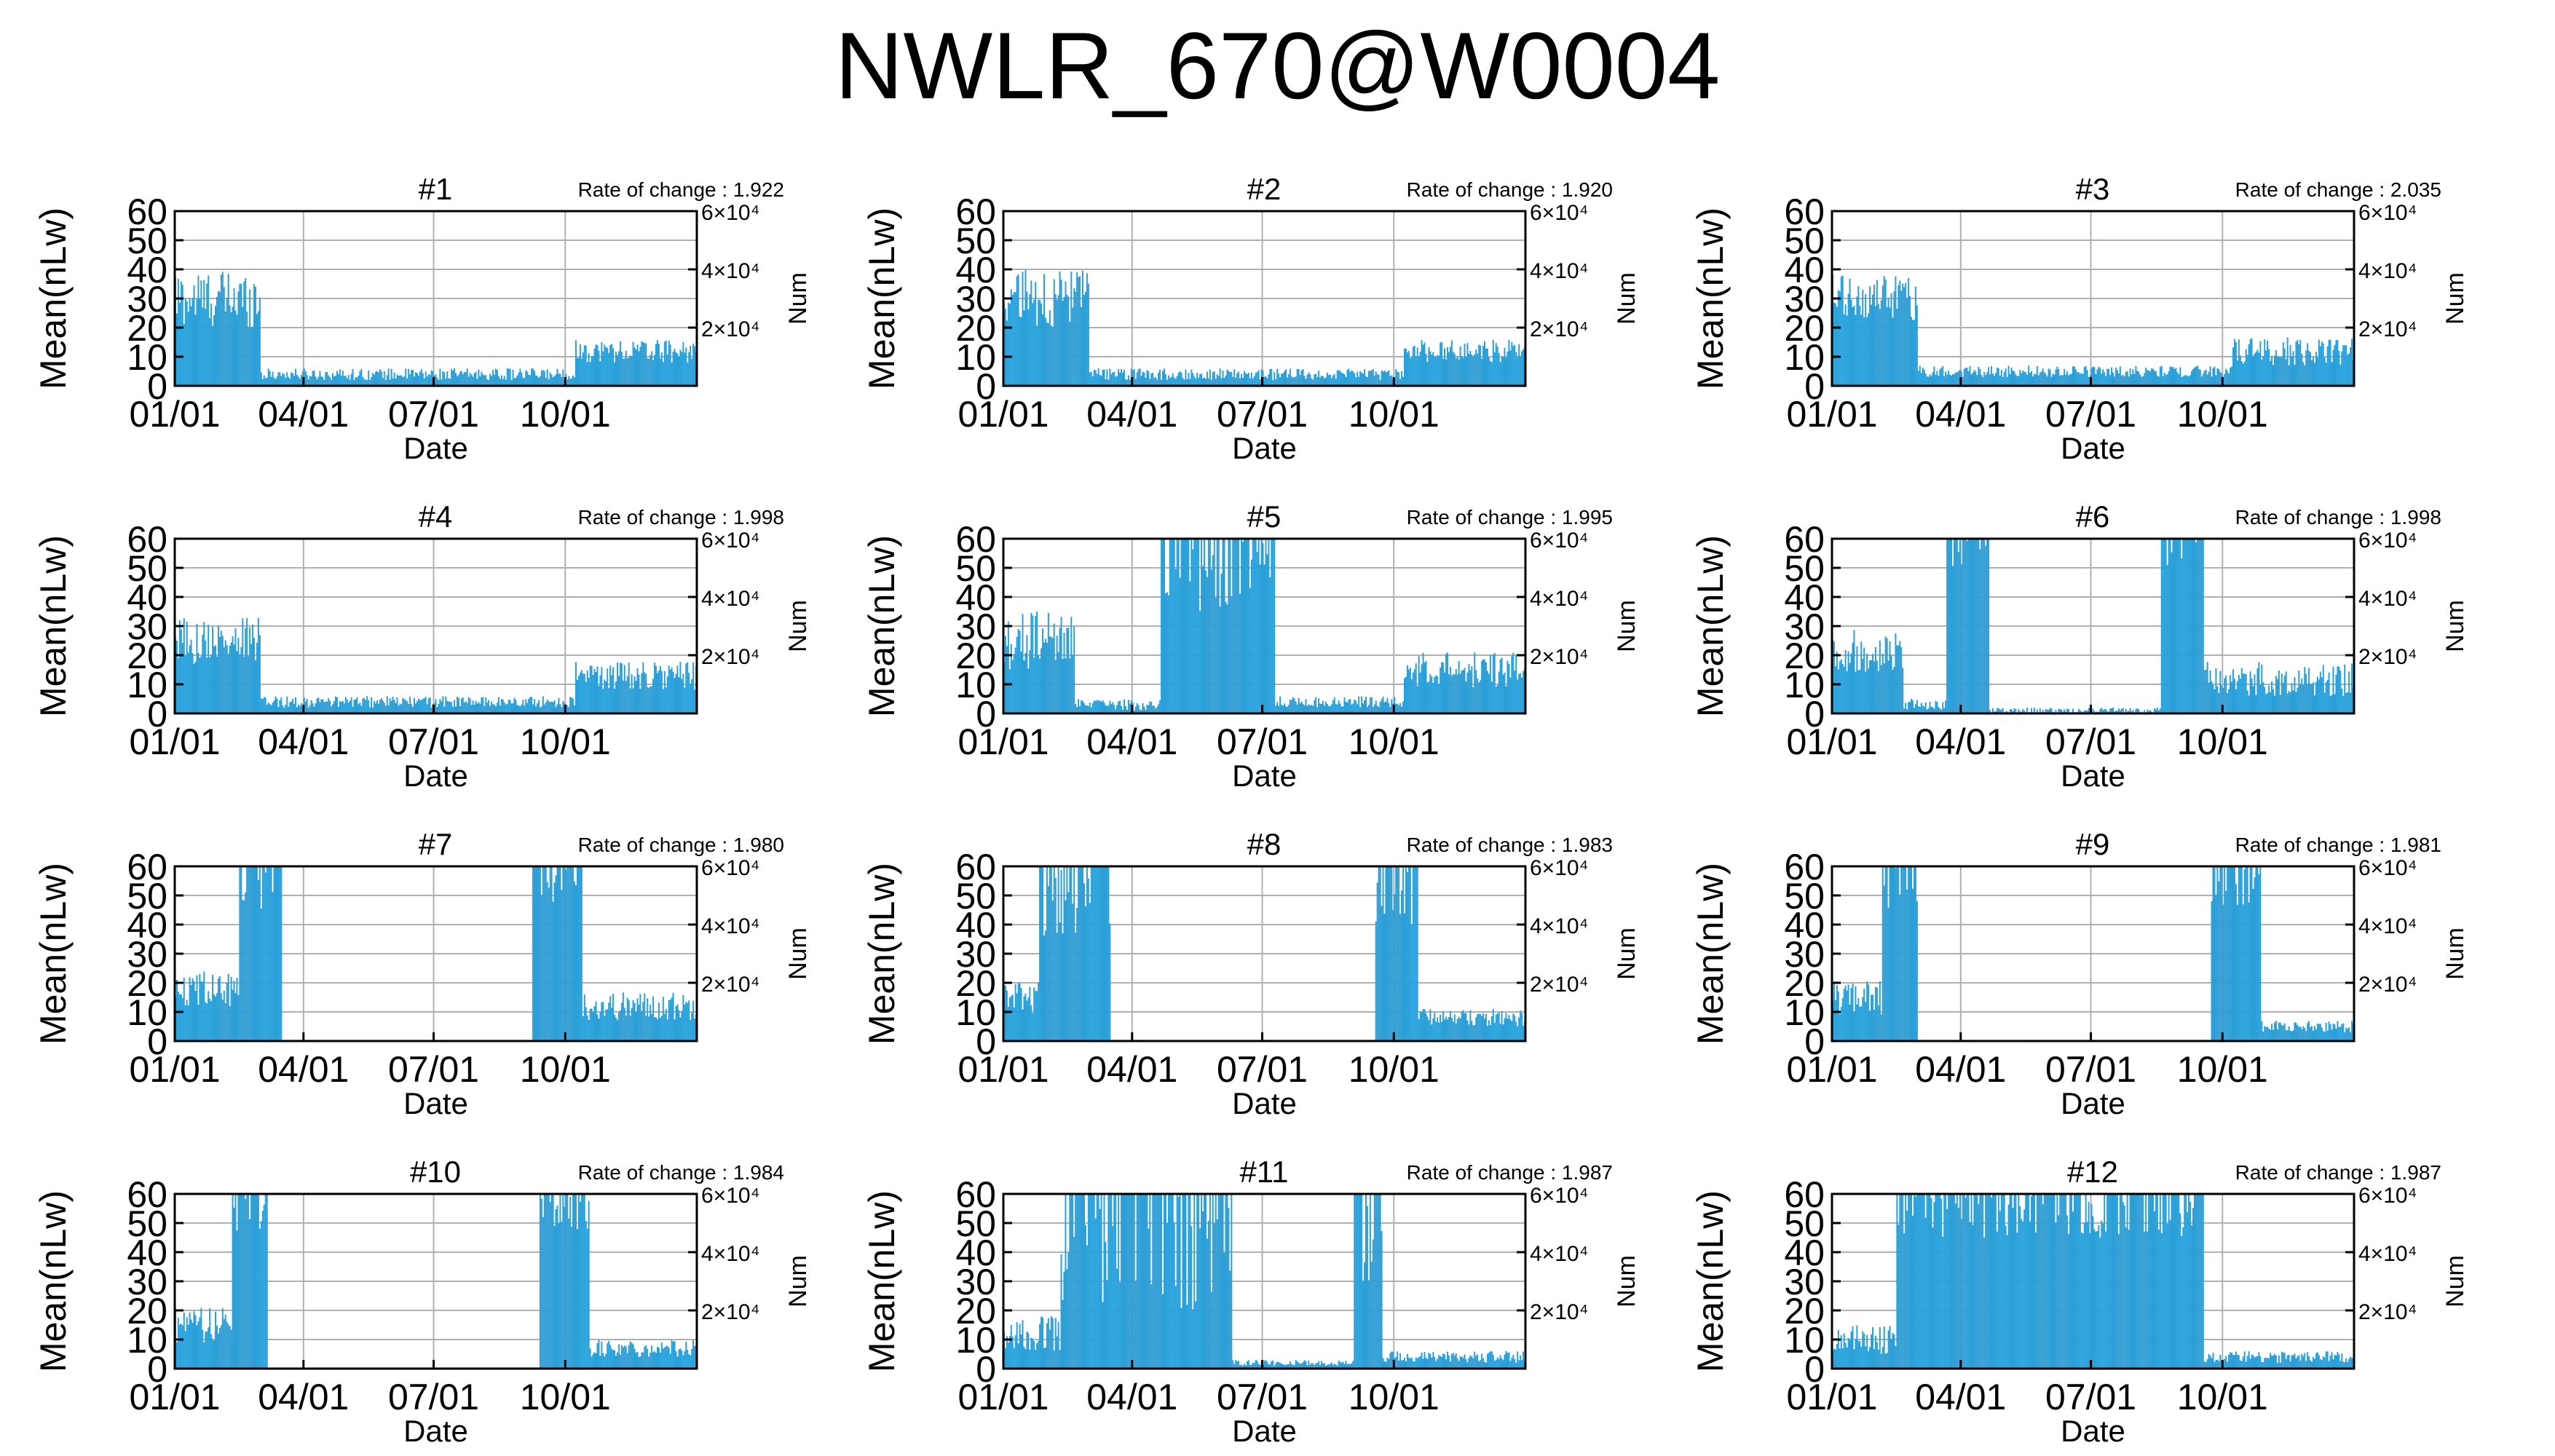 This screenshot has height=1456, width=2555. I want to click on rate-of-change: Rate of change : 1.995, so click(1510, 517).